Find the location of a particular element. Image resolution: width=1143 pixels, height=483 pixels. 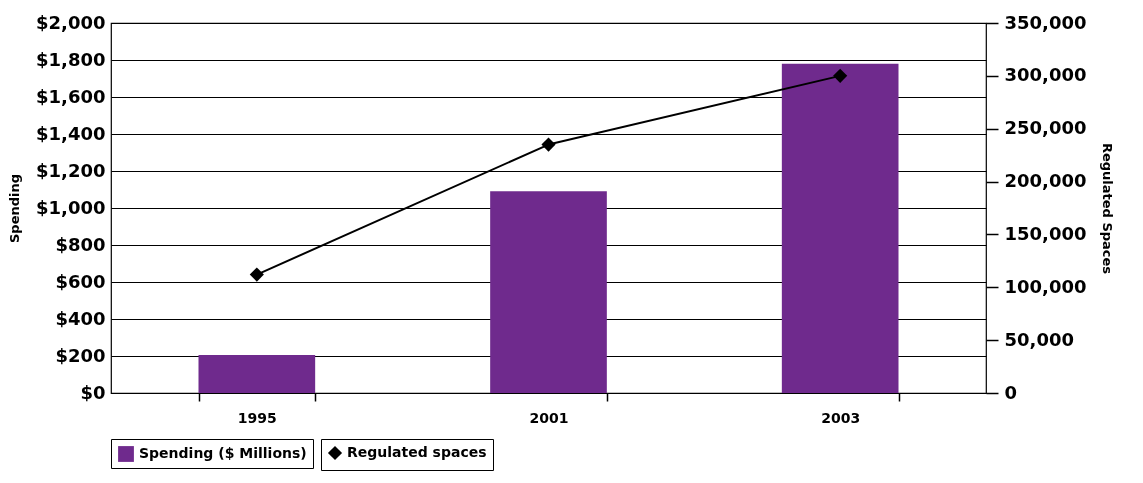

y-tick-label: $1,800 is located at coordinates (71, 59).